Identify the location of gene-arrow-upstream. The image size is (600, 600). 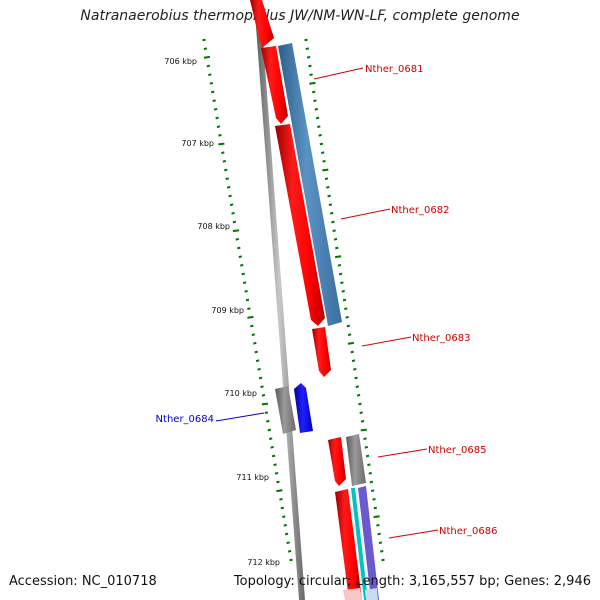
(262, 24).